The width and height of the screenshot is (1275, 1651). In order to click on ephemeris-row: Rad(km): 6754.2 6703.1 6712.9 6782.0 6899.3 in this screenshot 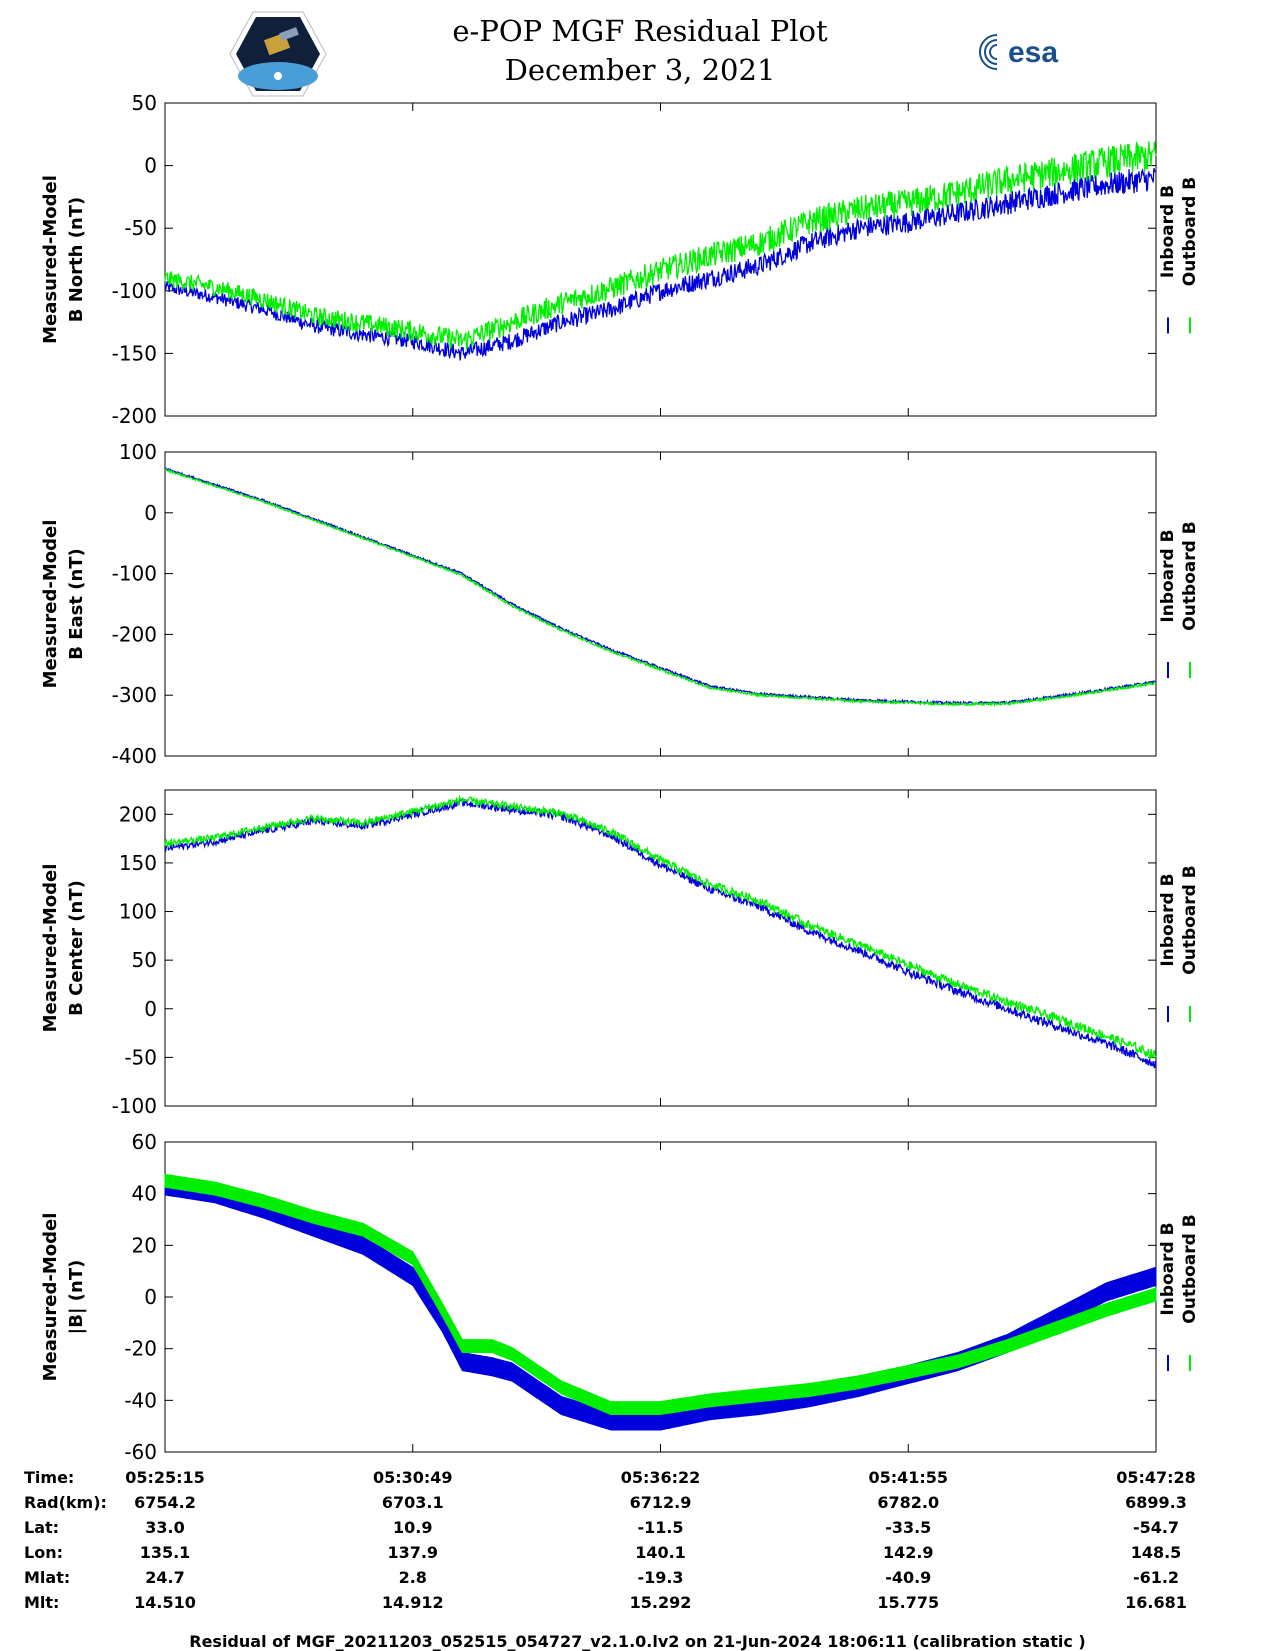, I will do `click(637, 1505)`.